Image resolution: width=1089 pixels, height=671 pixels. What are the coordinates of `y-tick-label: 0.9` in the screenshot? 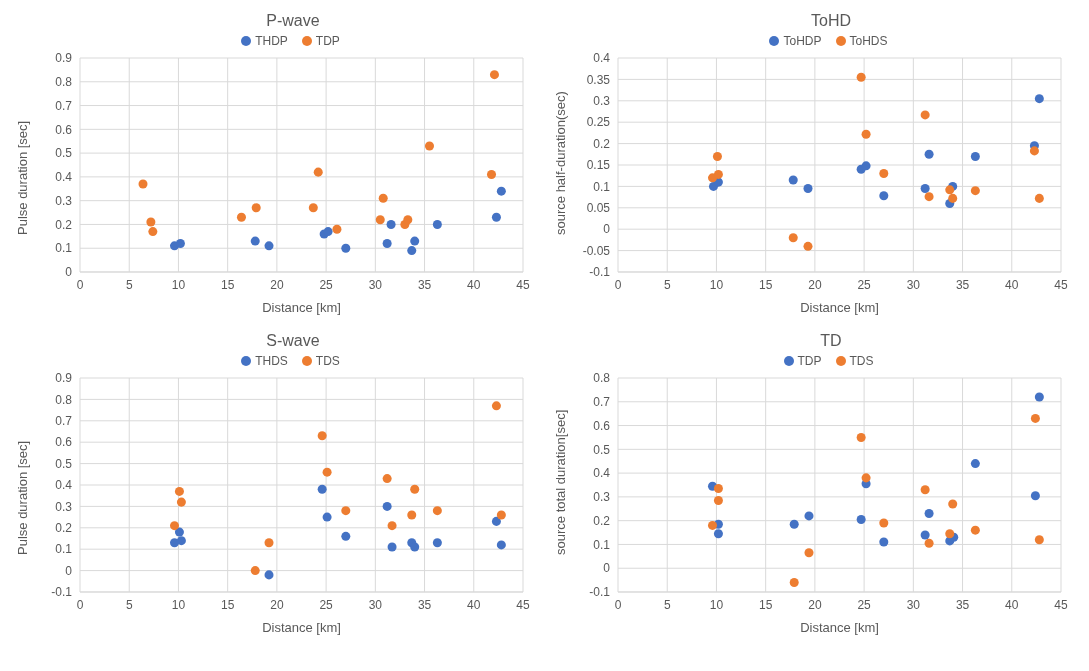 It's located at (64, 58).